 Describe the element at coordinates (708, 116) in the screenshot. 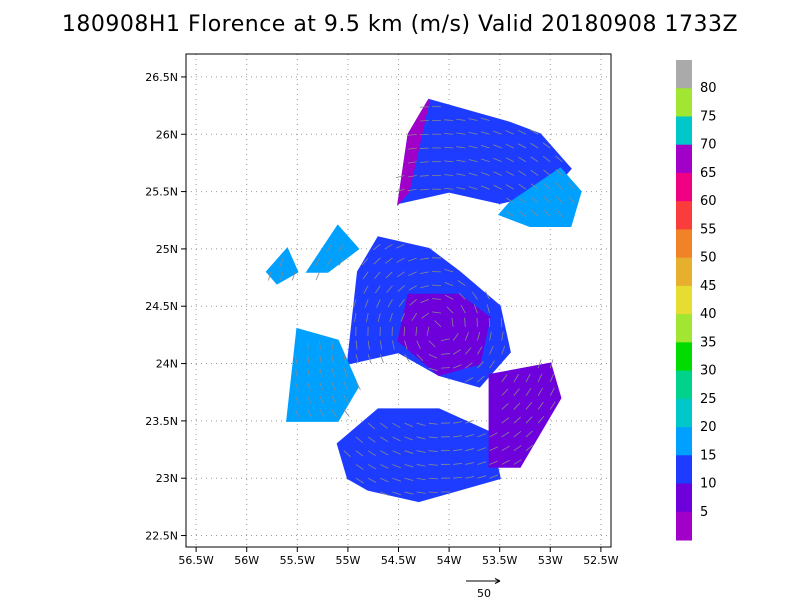

I see `colorbar-label: 75` at that location.